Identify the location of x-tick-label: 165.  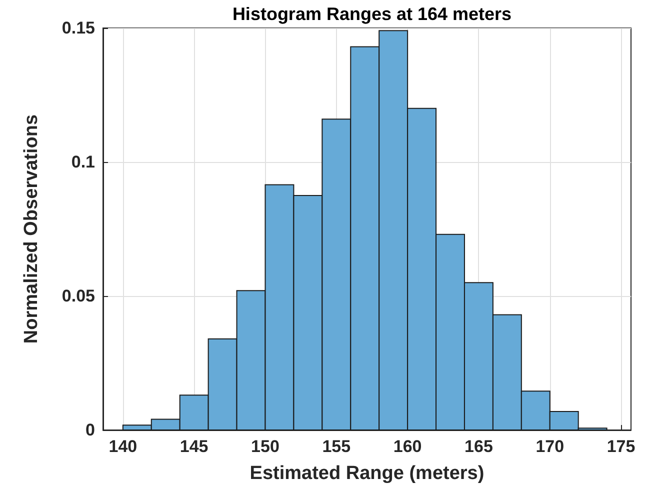
(478, 446).